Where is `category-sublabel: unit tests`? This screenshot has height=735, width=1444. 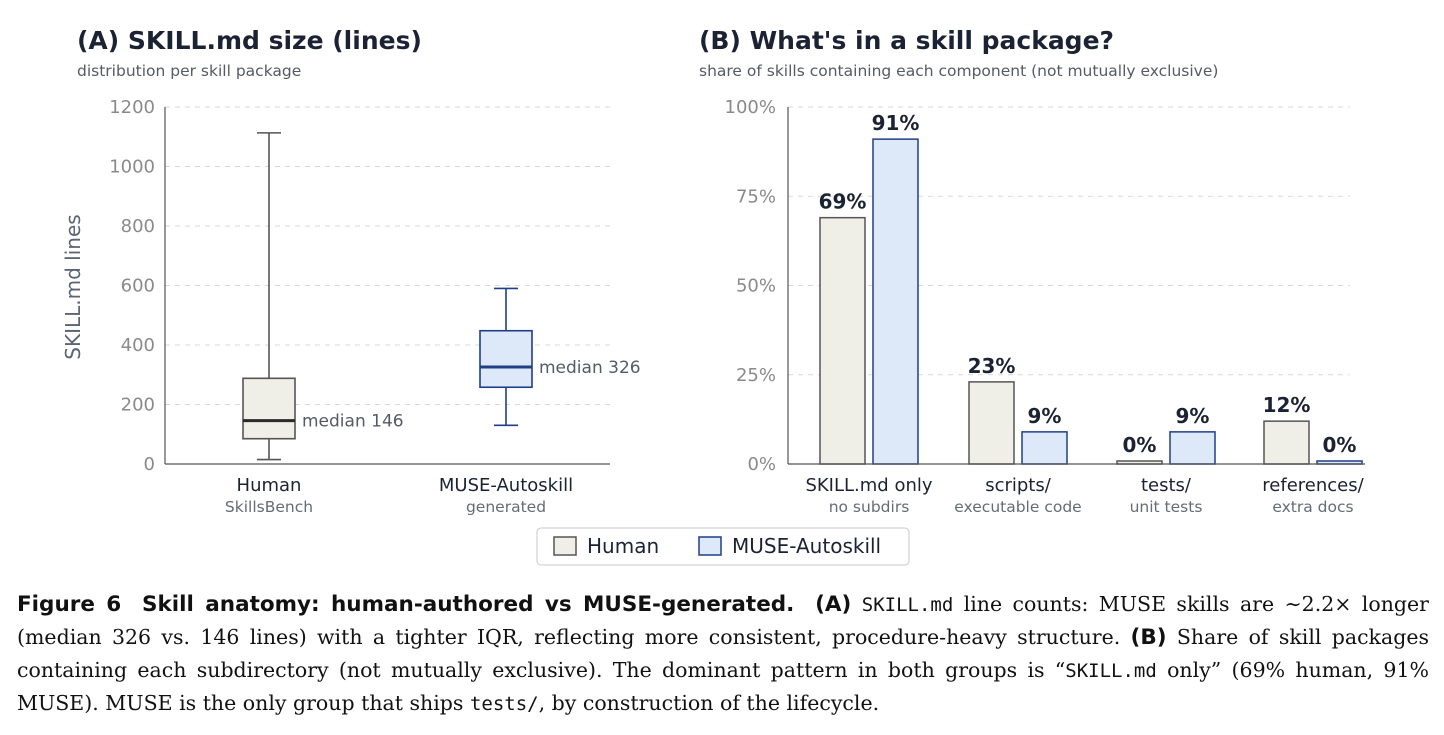 category-sublabel: unit tests is located at coordinates (1166, 507).